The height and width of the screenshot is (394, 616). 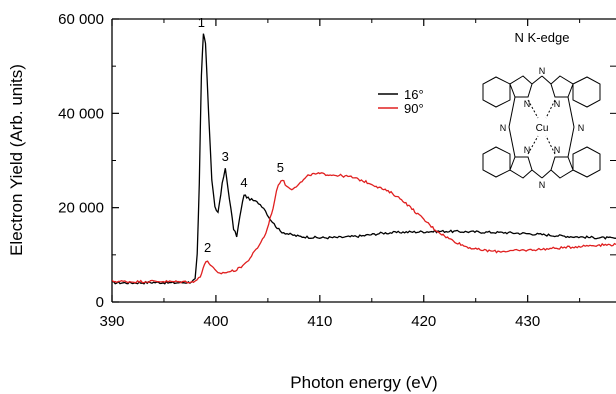 What do you see at coordinates (16, 160) in the screenshot?
I see `y-axis-label: Electron Yield (Arb. units)` at bounding box center [16, 160].